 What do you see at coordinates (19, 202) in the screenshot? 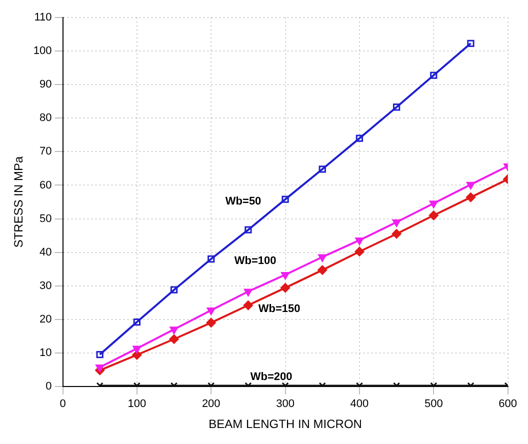
I see `y-axis-title: STRESS IN MPa` at bounding box center [19, 202].